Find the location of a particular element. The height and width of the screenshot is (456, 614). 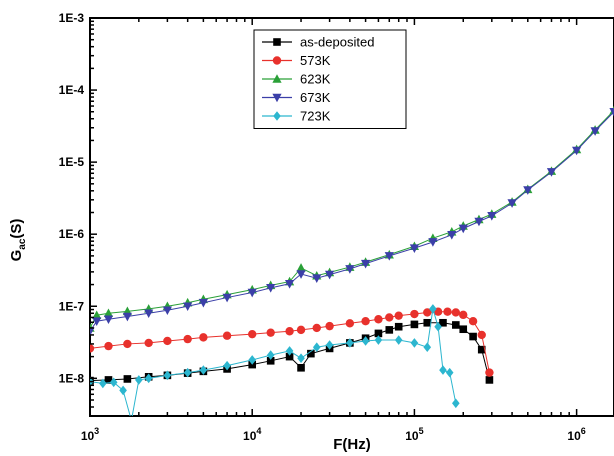

x-tick-label: 10⁵ is located at coordinates (414, 434).